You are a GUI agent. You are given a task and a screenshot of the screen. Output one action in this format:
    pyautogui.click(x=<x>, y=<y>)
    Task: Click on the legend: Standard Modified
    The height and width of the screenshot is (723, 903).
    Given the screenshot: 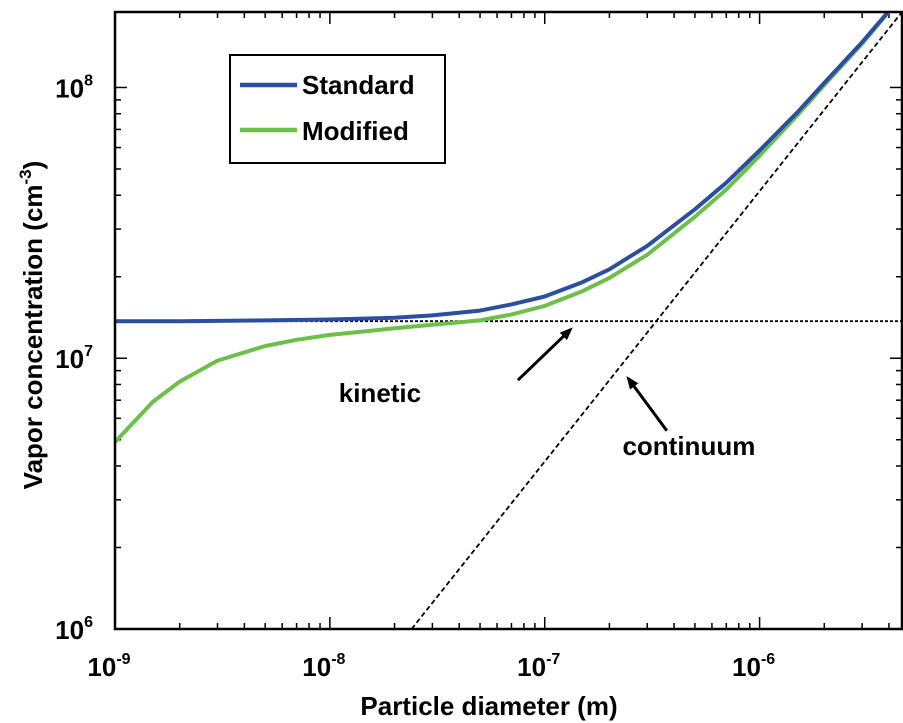 What is the action you would take?
    pyautogui.click(x=337, y=109)
    